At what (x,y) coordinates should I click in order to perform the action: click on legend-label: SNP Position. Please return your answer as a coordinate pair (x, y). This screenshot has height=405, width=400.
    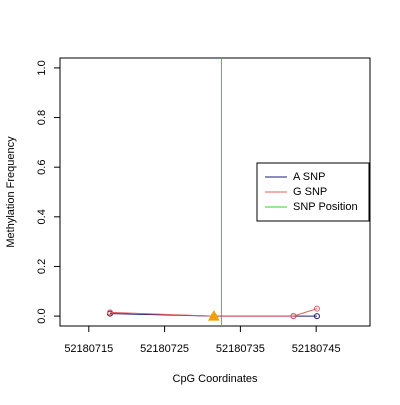
    Looking at the image, I should click on (325, 207).